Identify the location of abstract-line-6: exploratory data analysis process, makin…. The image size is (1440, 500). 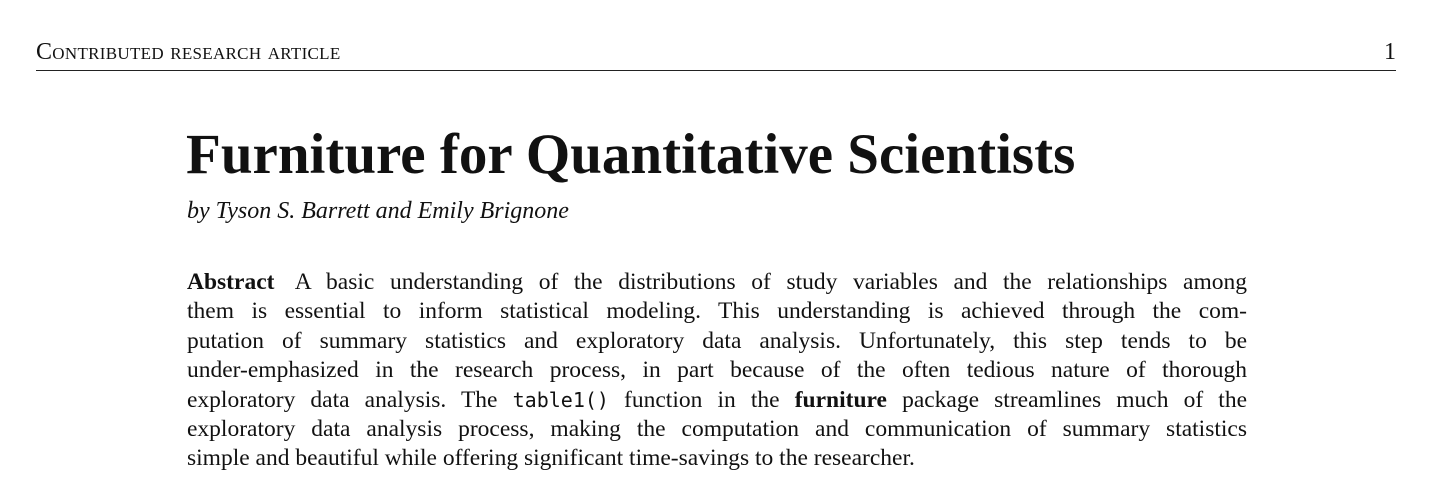
(717, 429).